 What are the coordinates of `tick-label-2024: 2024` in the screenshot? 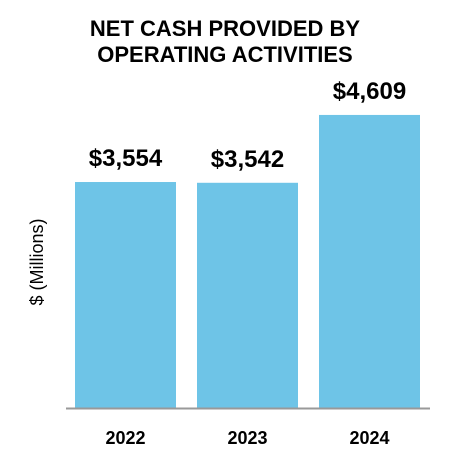 It's located at (369, 438).